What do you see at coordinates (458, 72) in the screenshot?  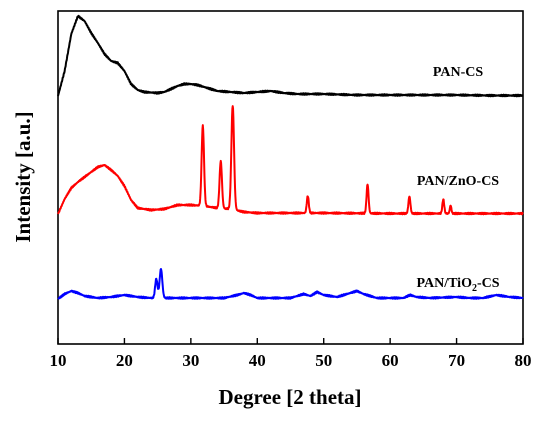 I see `series-label-1: PAN-CS` at bounding box center [458, 72].